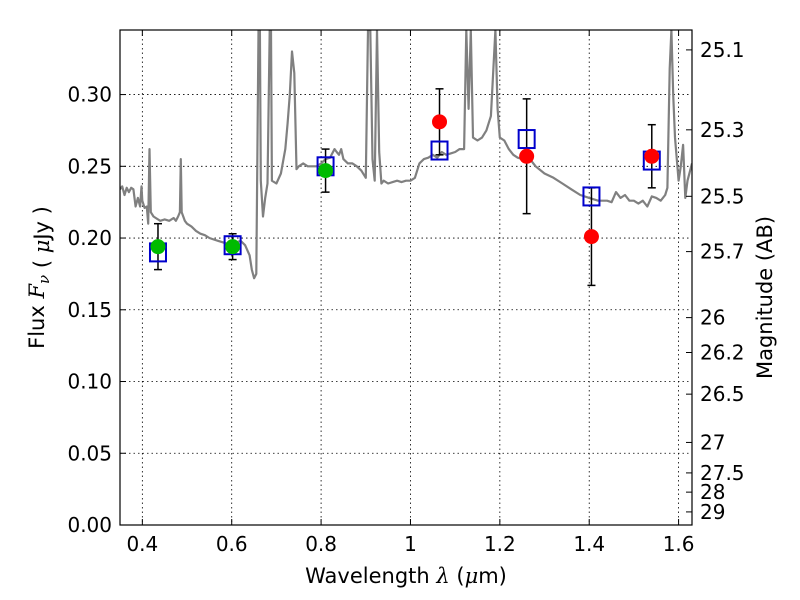 This screenshot has height=600, width=800. I want to click on y-tick-label: 0.05, so click(89, 453).